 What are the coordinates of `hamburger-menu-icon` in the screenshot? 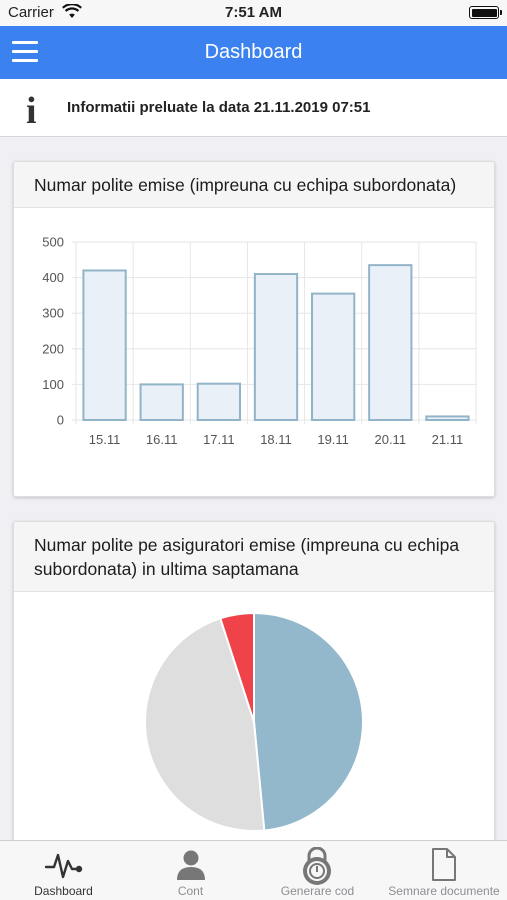 It's located at (25, 52).